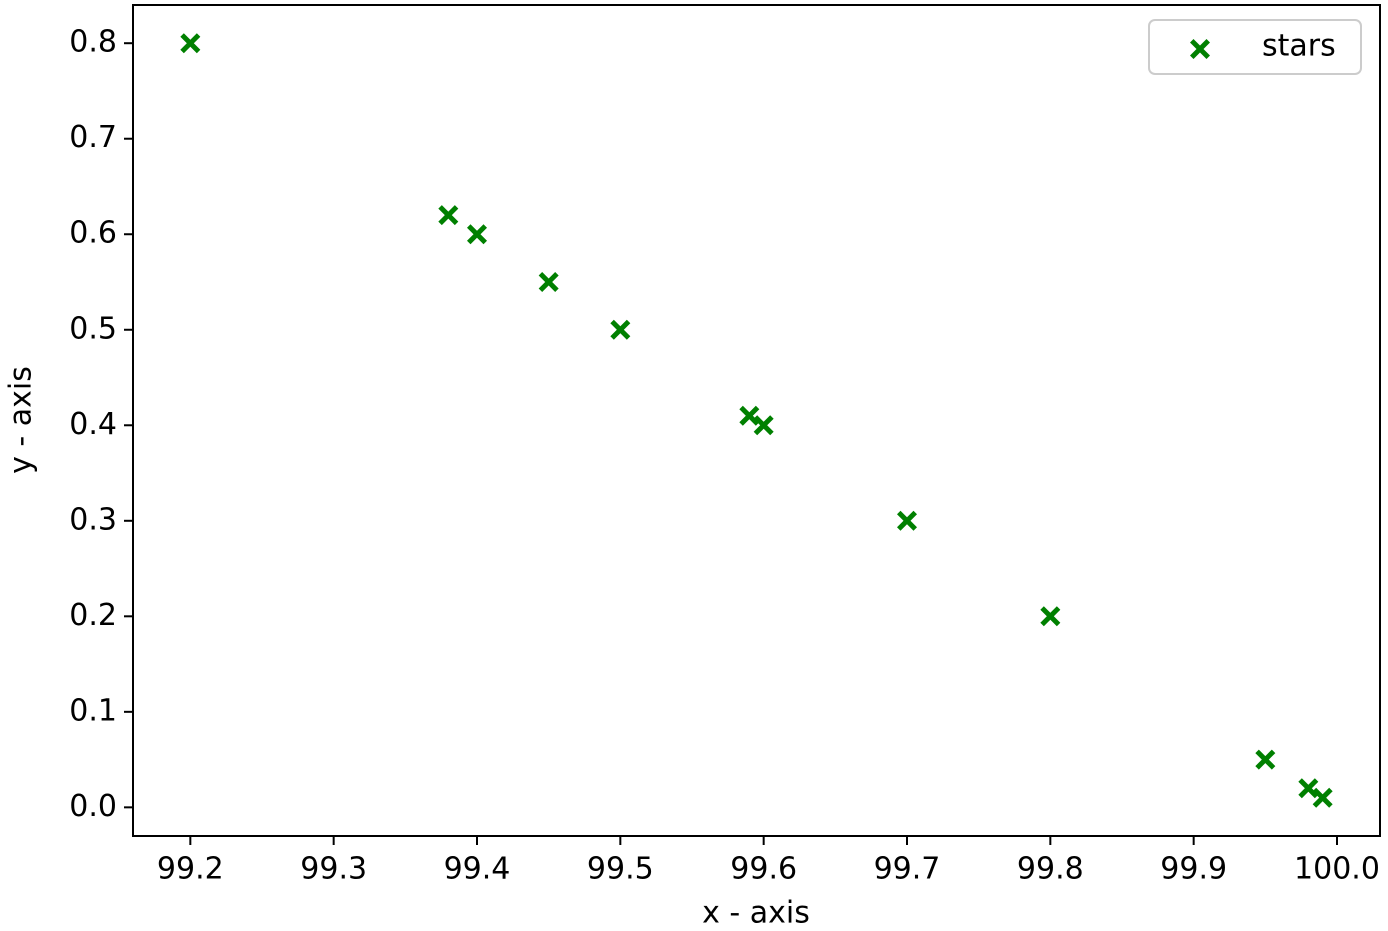 This screenshot has height=931, width=1388. I want to click on y-tick-label: 0.7, so click(93, 137).